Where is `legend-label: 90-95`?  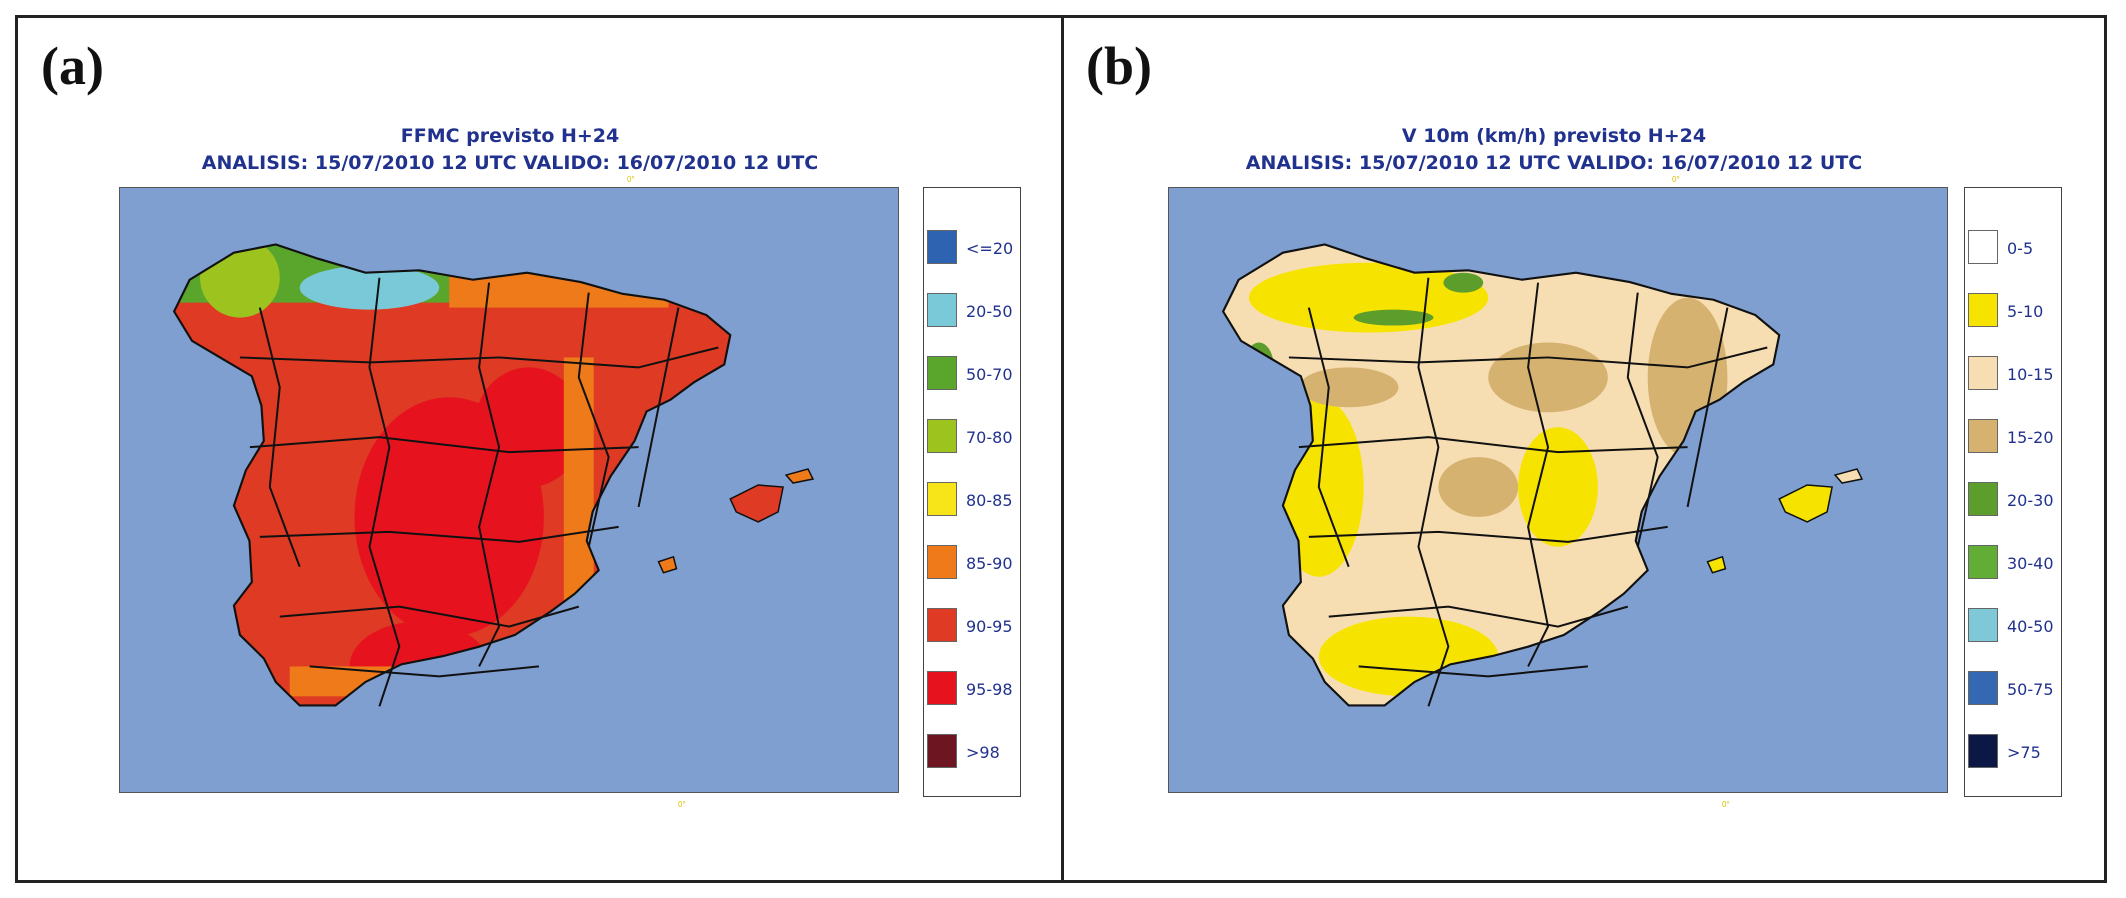
legend-label: 90-95 is located at coordinates (989, 626).